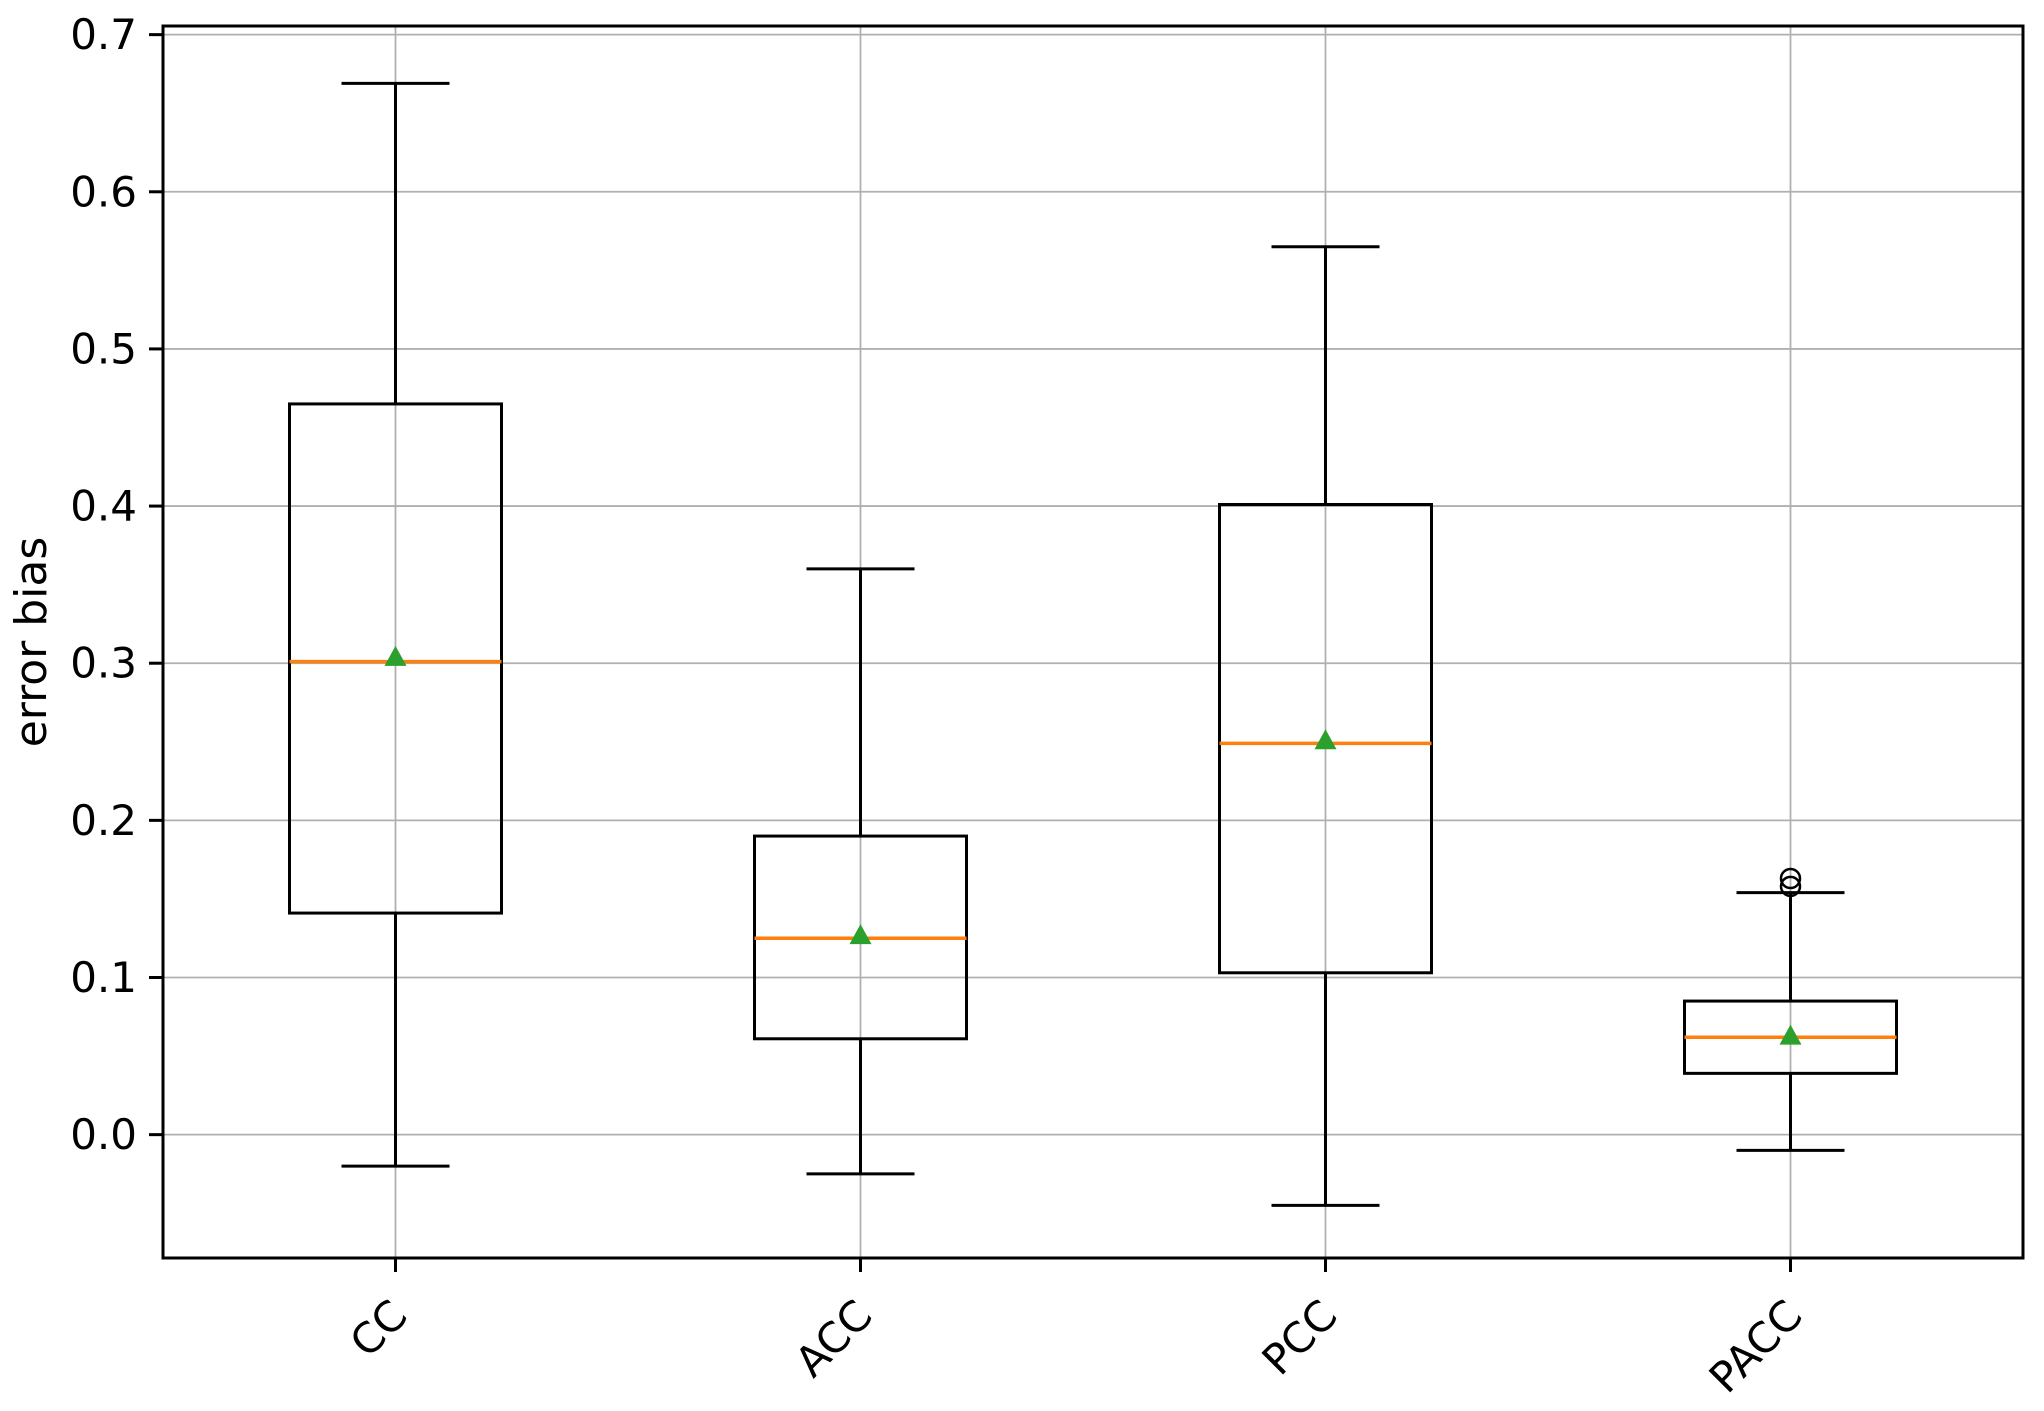  I want to click on y-tick-label: 0.6, so click(103, 191).